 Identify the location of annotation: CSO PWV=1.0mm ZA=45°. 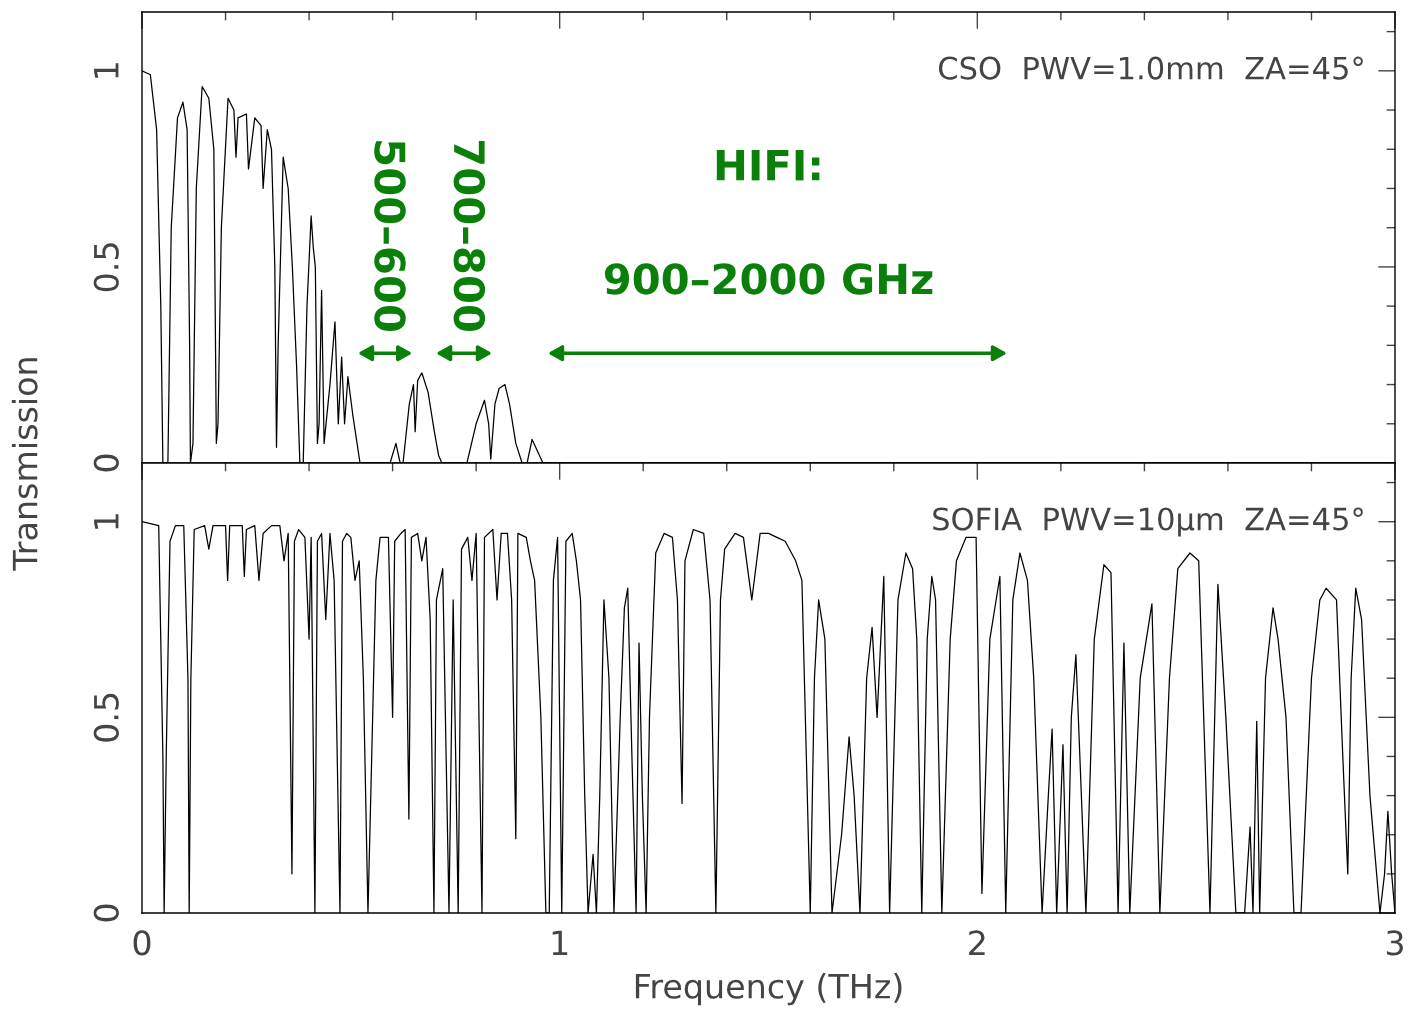
(1150, 68).